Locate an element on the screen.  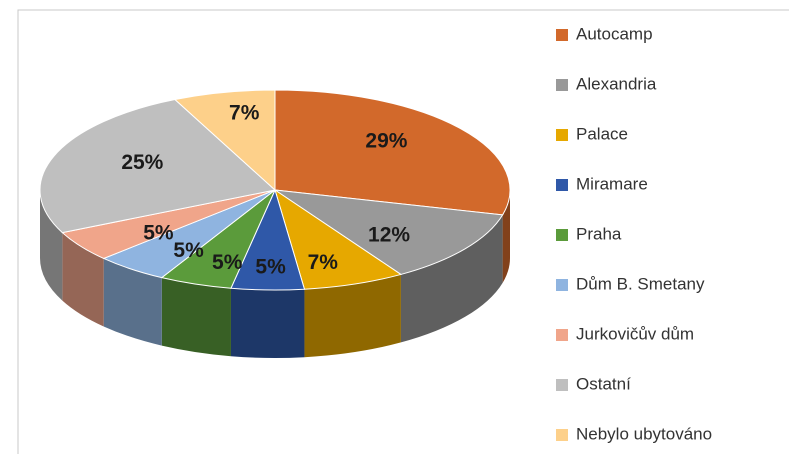
legend-label: Ostatní is located at coordinates (603, 383).